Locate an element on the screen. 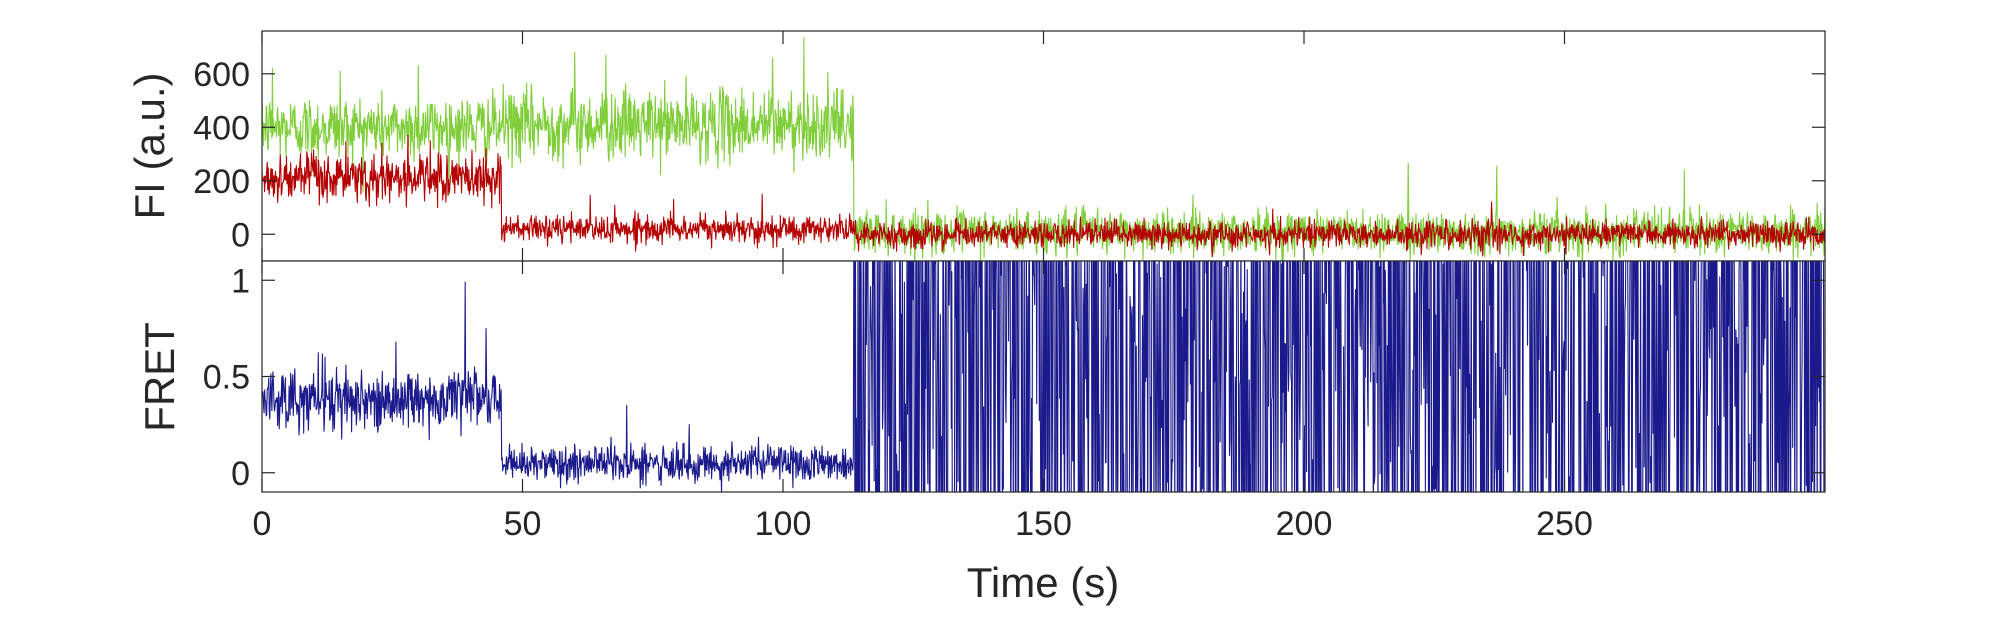  fluorescence-y-axis-label: FI (a.u.) is located at coordinates (149, 145).